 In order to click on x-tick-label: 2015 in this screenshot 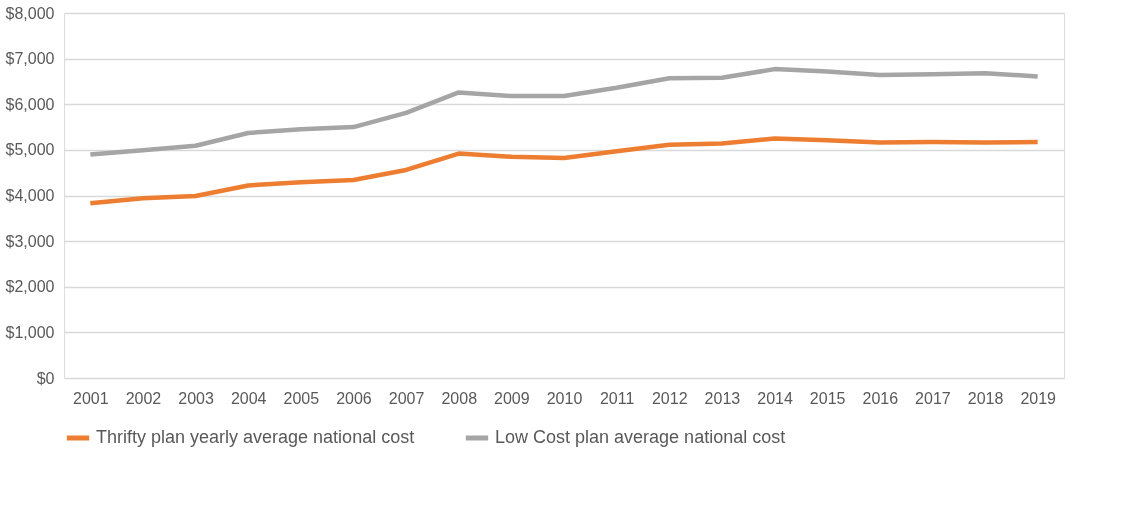, I will do `click(827, 398)`.